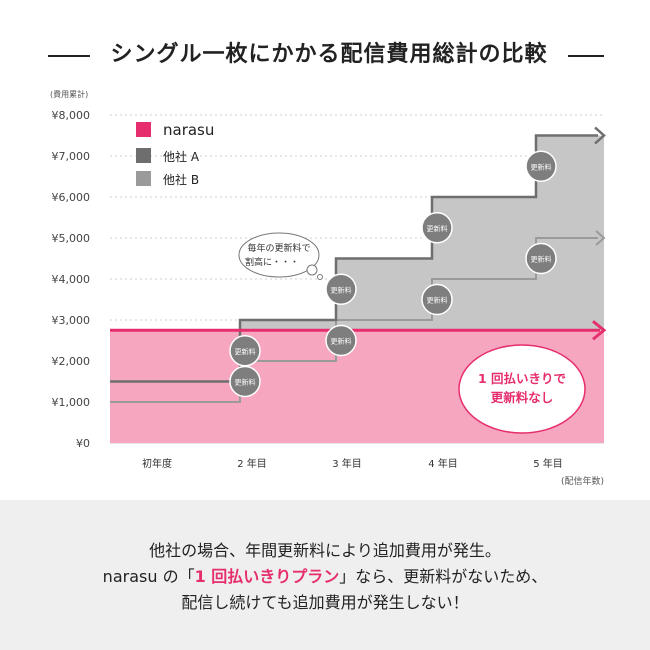 This screenshot has width=650, height=650. I want to click on footer-line-1: 他社の場合、年間更新料により追加費用が発生。, so click(325, 550).